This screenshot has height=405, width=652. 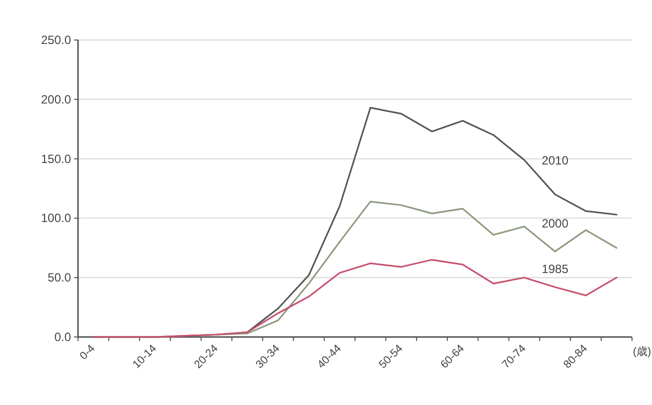 What do you see at coordinates (56, 40) in the screenshot?
I see `y-tick-label: 250.0` at bounding box center [56, 40].